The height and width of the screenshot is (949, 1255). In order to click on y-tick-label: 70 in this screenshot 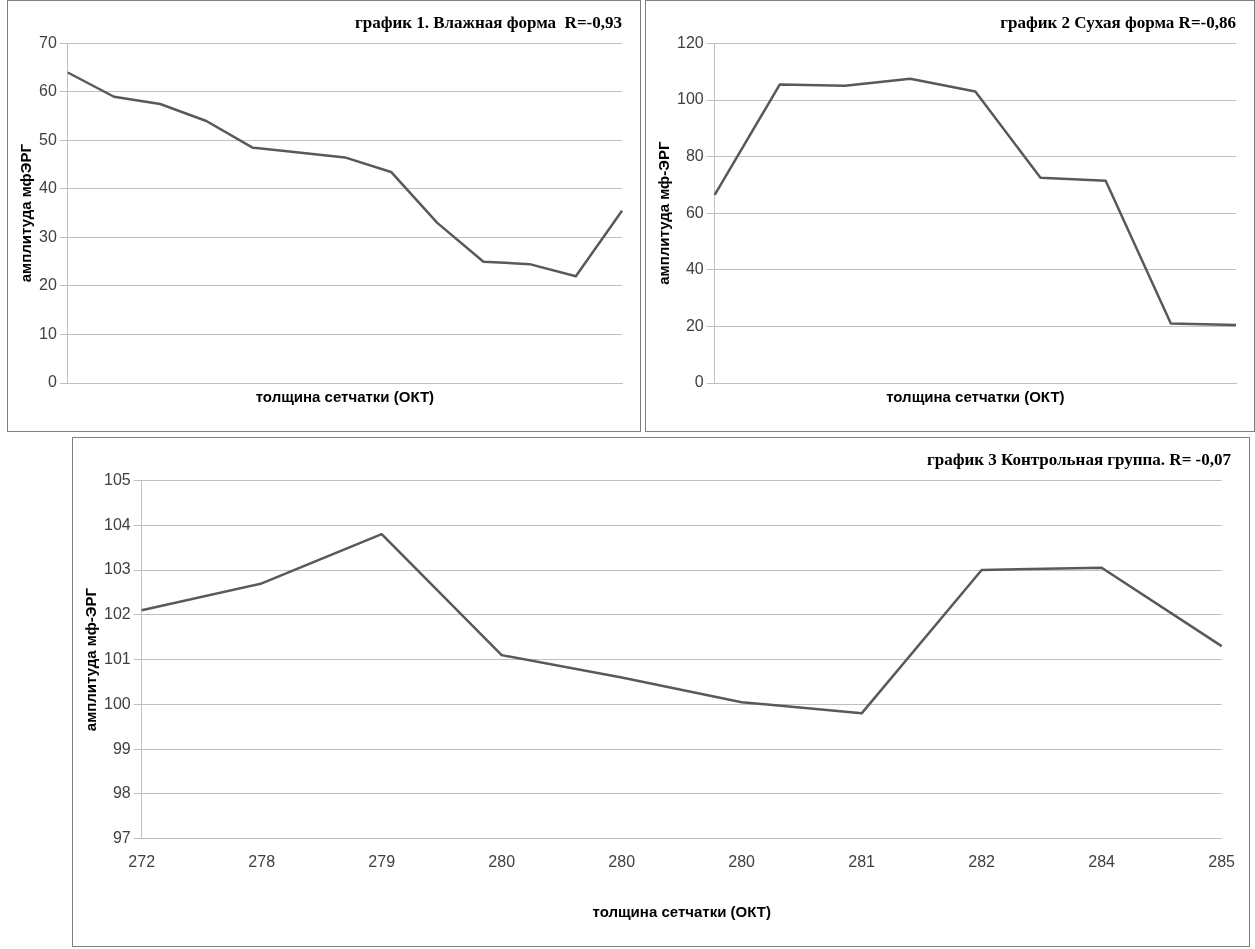, I will do `click(48, 42)`.